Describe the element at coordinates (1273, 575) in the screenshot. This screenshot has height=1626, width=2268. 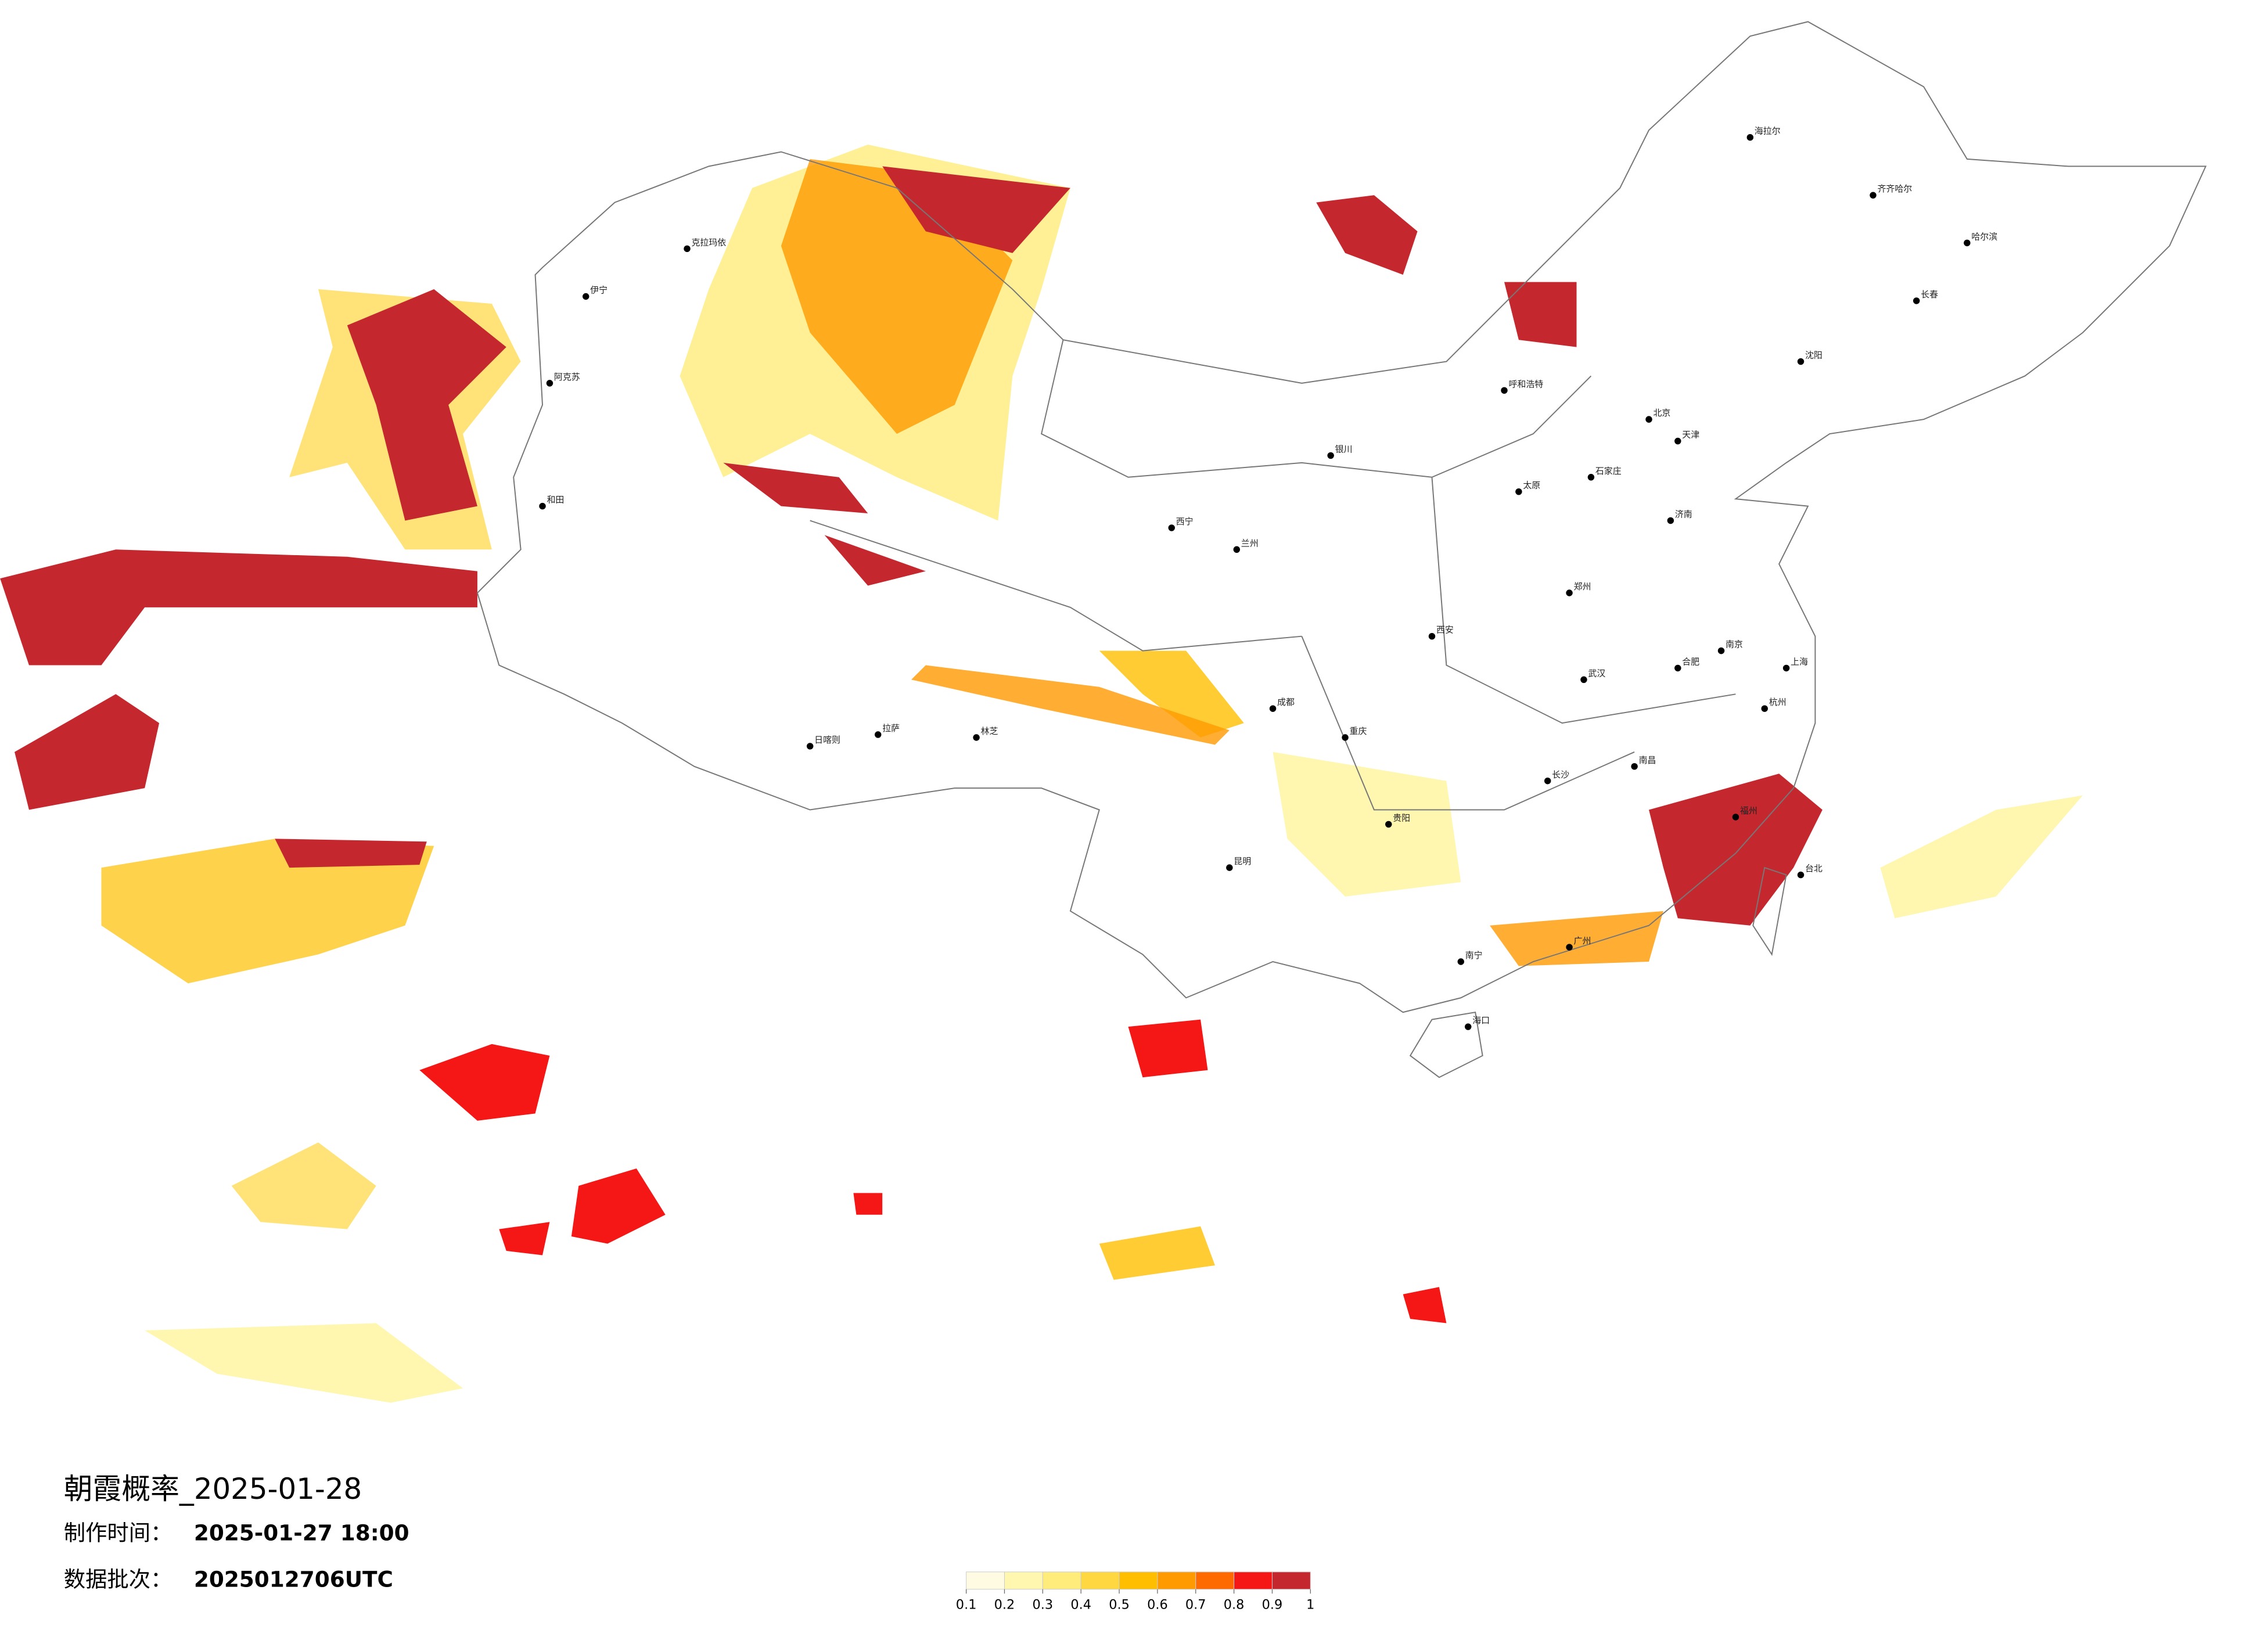
I see `province-border` at that location.